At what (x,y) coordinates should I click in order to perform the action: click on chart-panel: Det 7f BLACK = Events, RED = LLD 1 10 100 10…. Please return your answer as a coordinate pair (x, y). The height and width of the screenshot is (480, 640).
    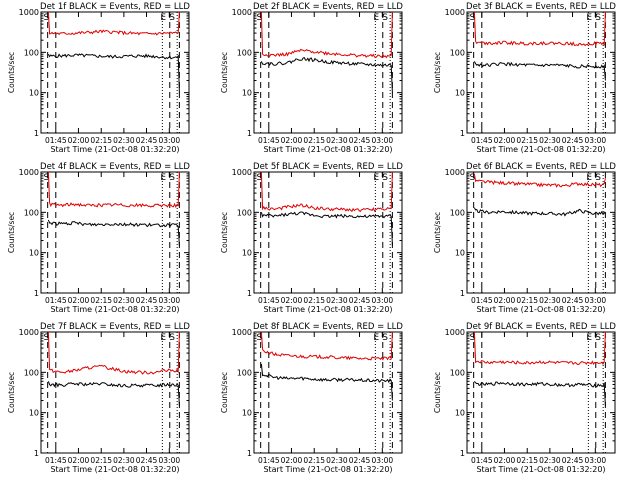
    Looking at the image, I should click on (98, 398).